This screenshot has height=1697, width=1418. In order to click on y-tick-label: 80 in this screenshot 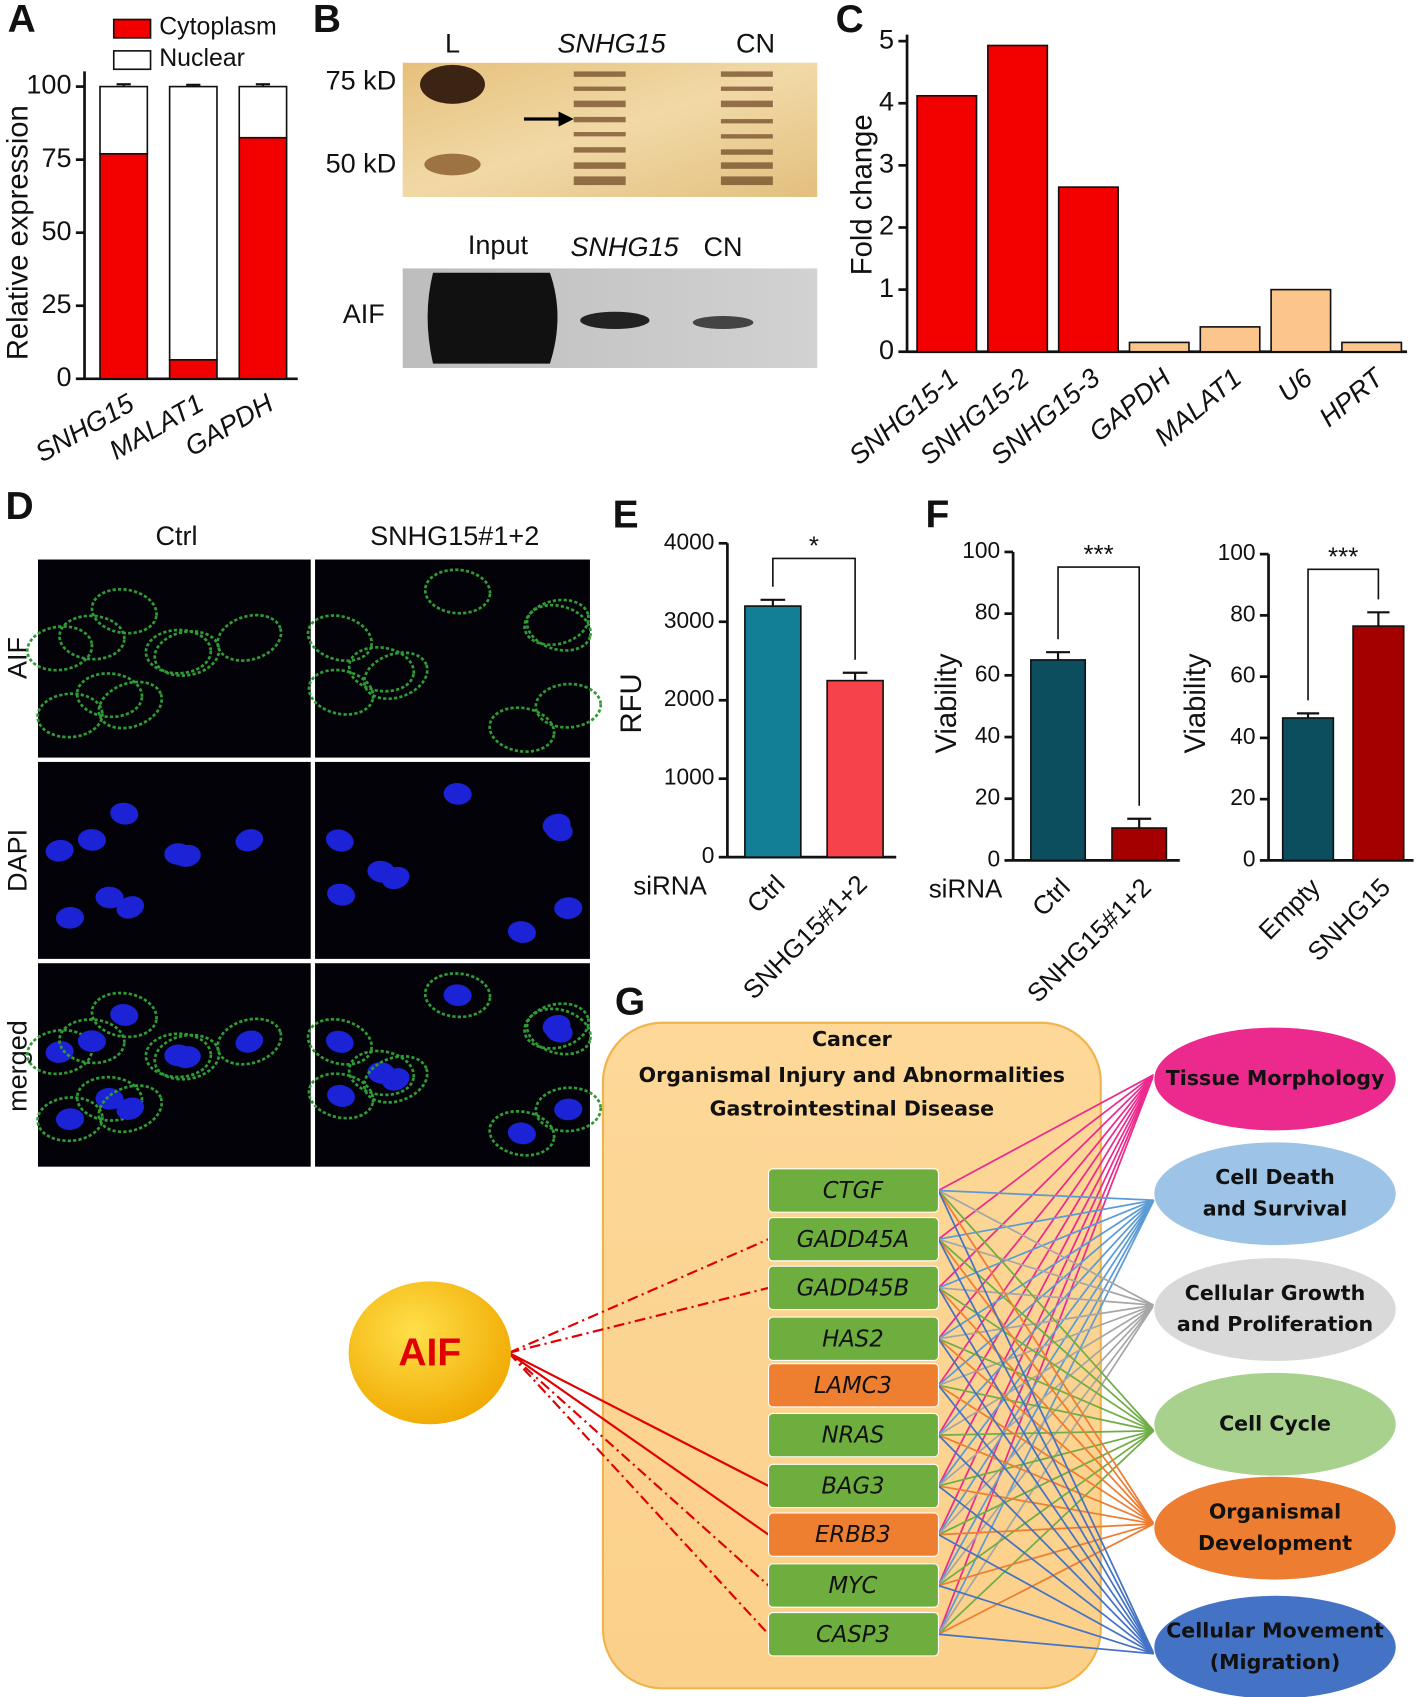, I will do `click(987, 612)`.